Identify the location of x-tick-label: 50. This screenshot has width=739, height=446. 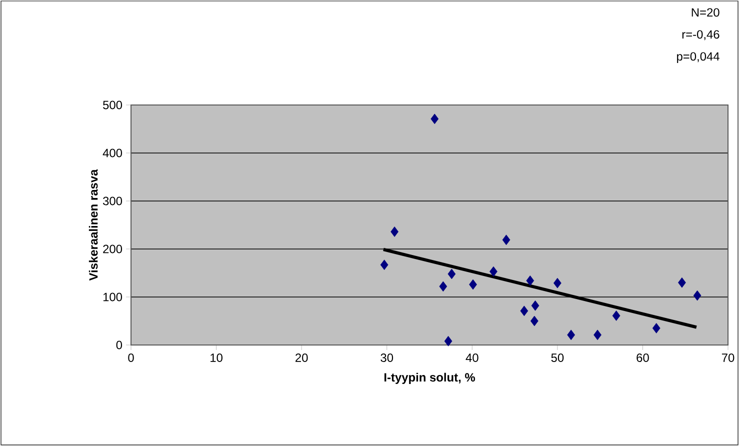
(557, 358).